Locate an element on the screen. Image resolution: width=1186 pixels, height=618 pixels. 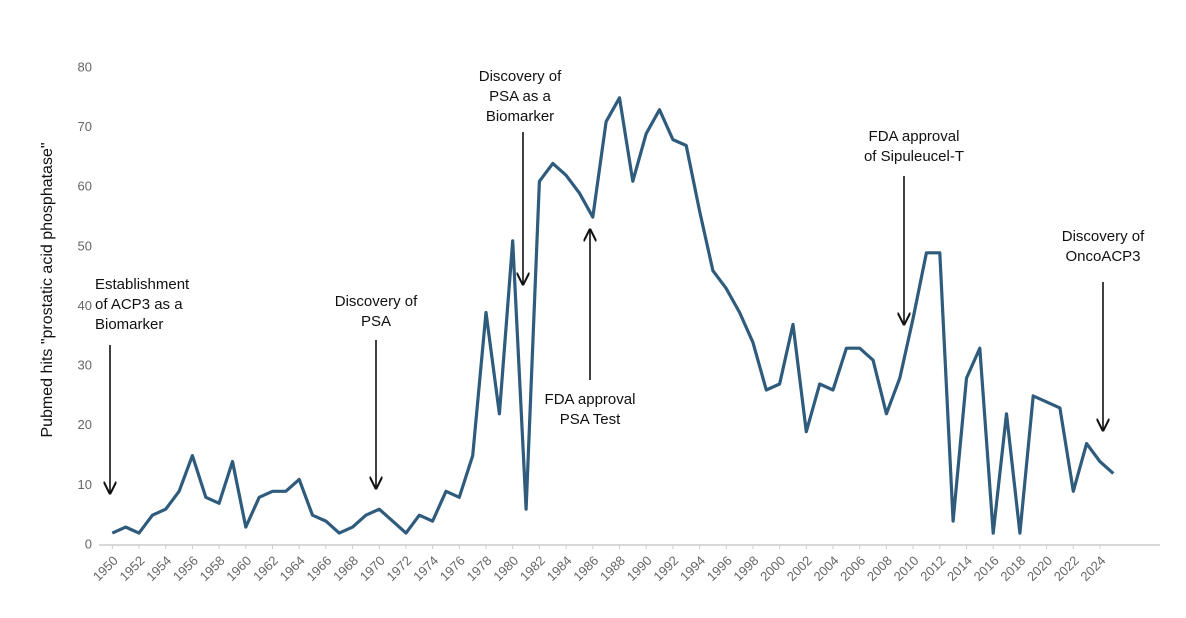
annotation-text: PSA as a is located at coordinates (520, 96).